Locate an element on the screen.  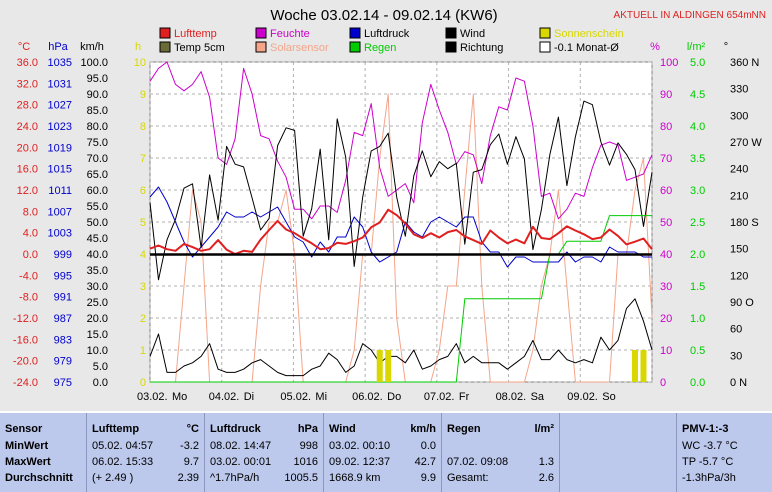
wind-tick-label: 45.0 is located at coordinates (97, 239).